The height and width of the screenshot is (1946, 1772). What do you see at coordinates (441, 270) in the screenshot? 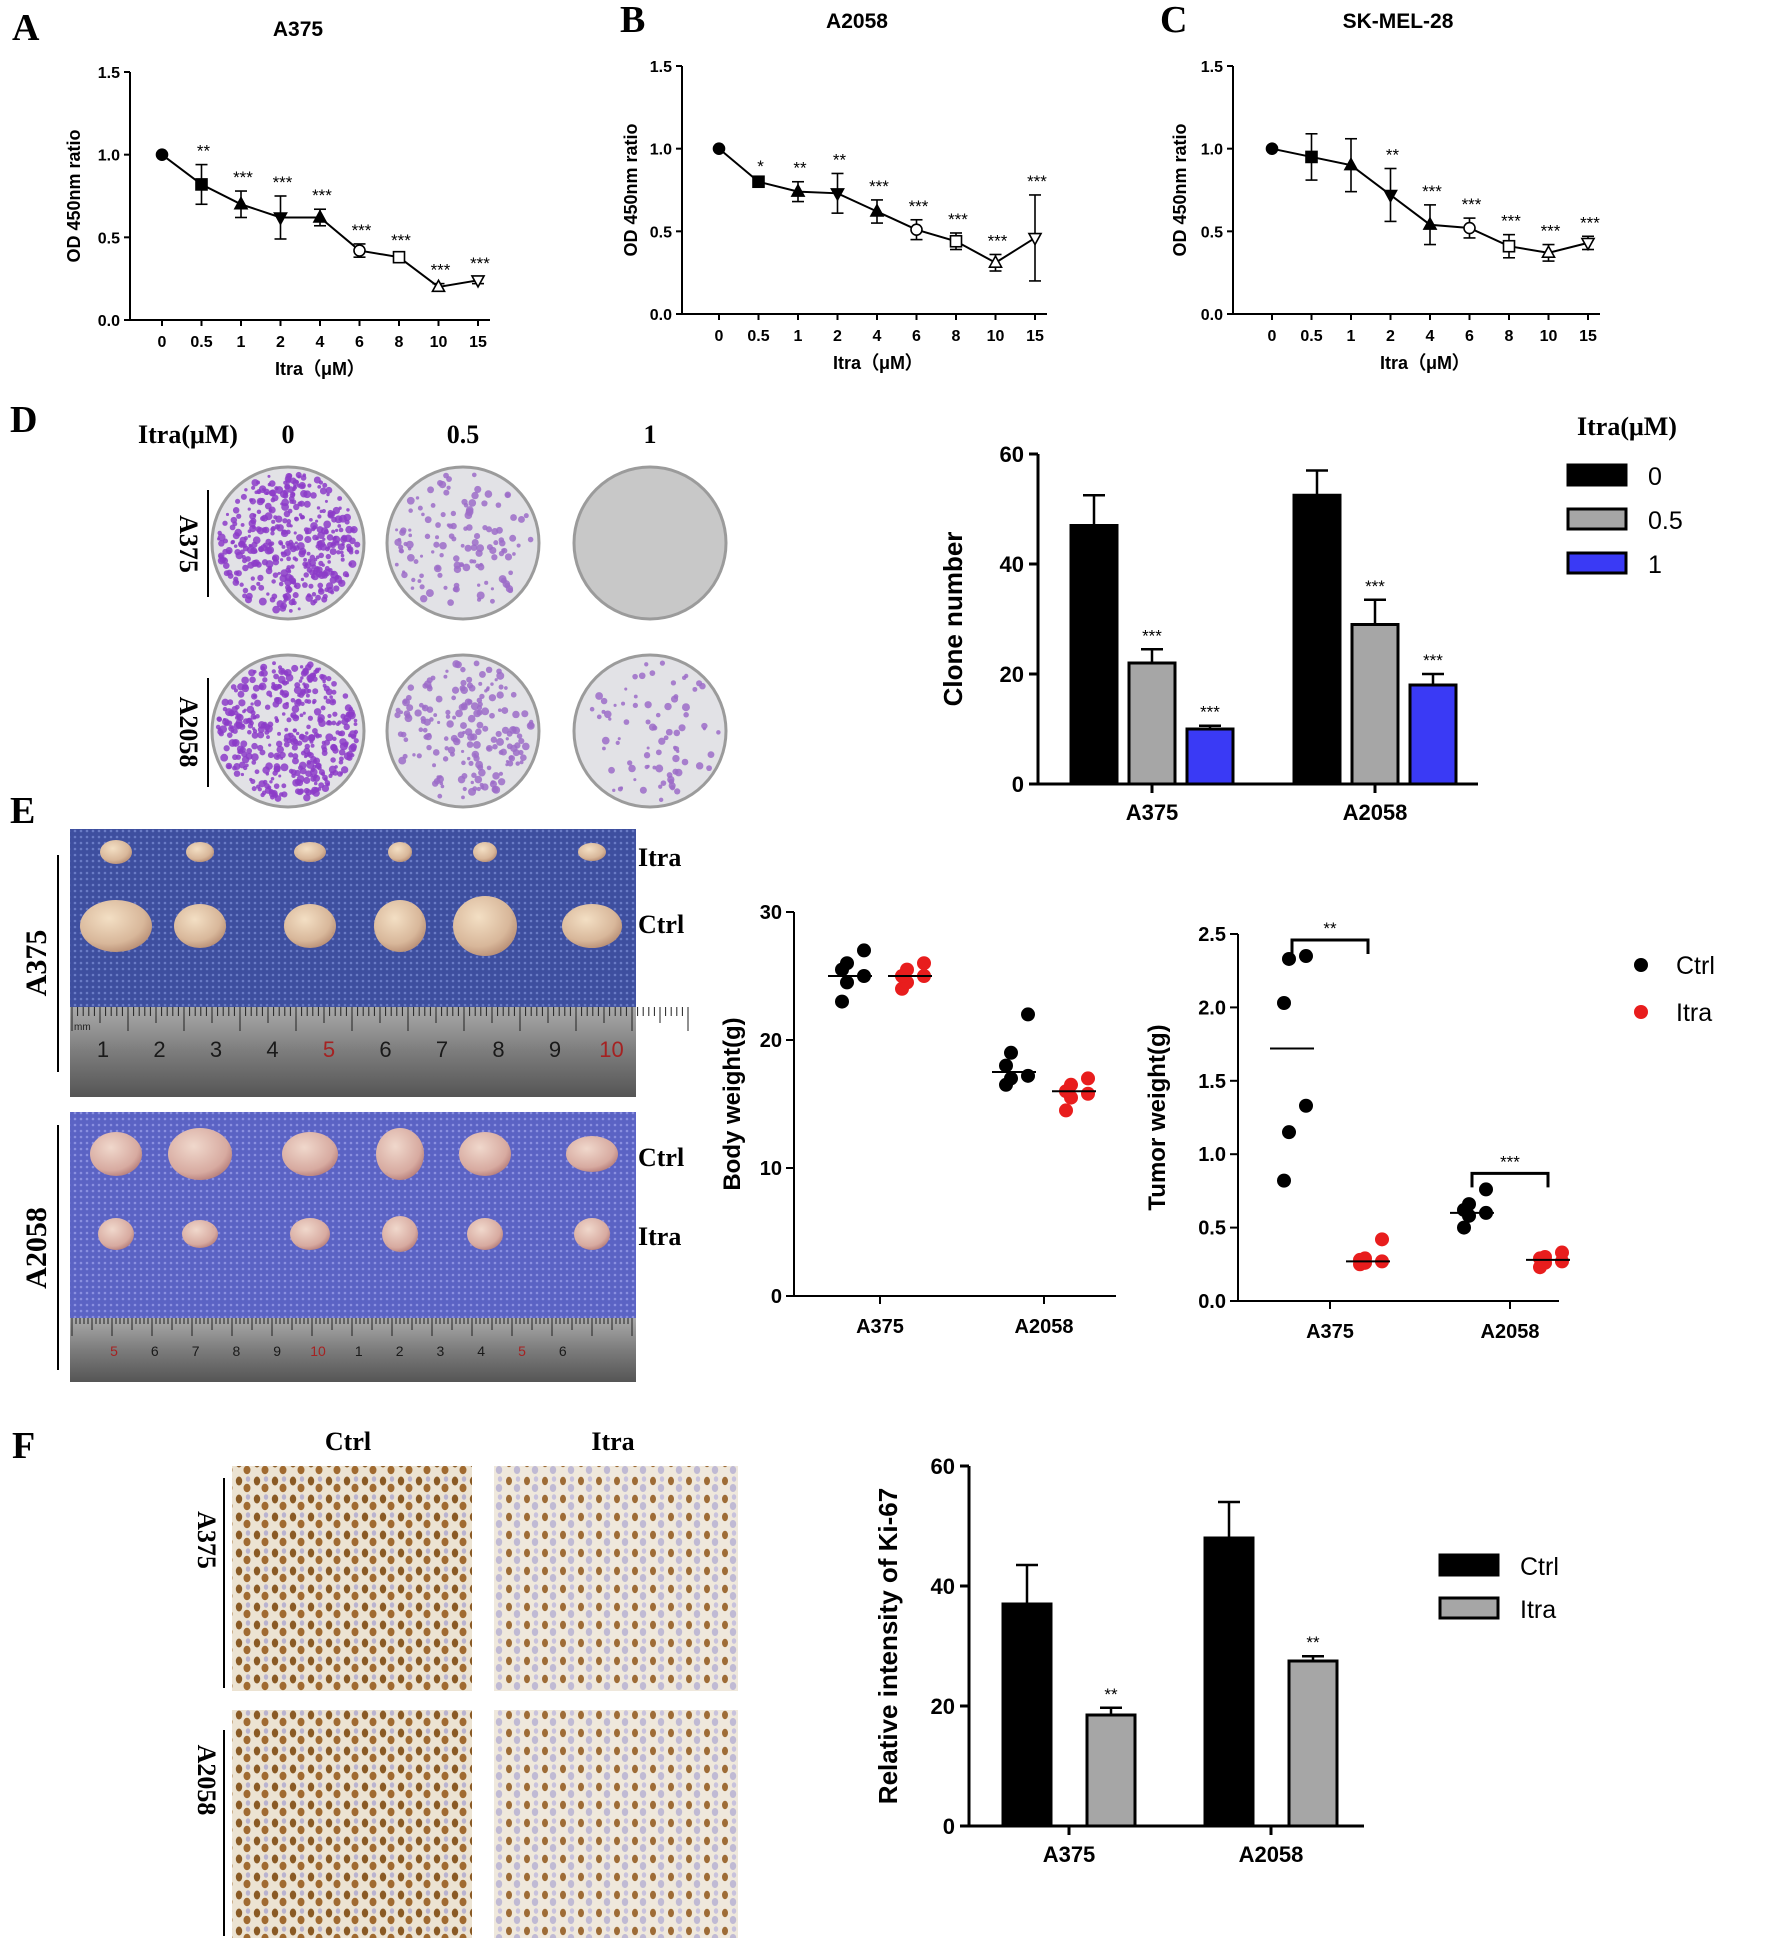
I see `chart-a-sig-label: ***` at bounding box center [441, 270].